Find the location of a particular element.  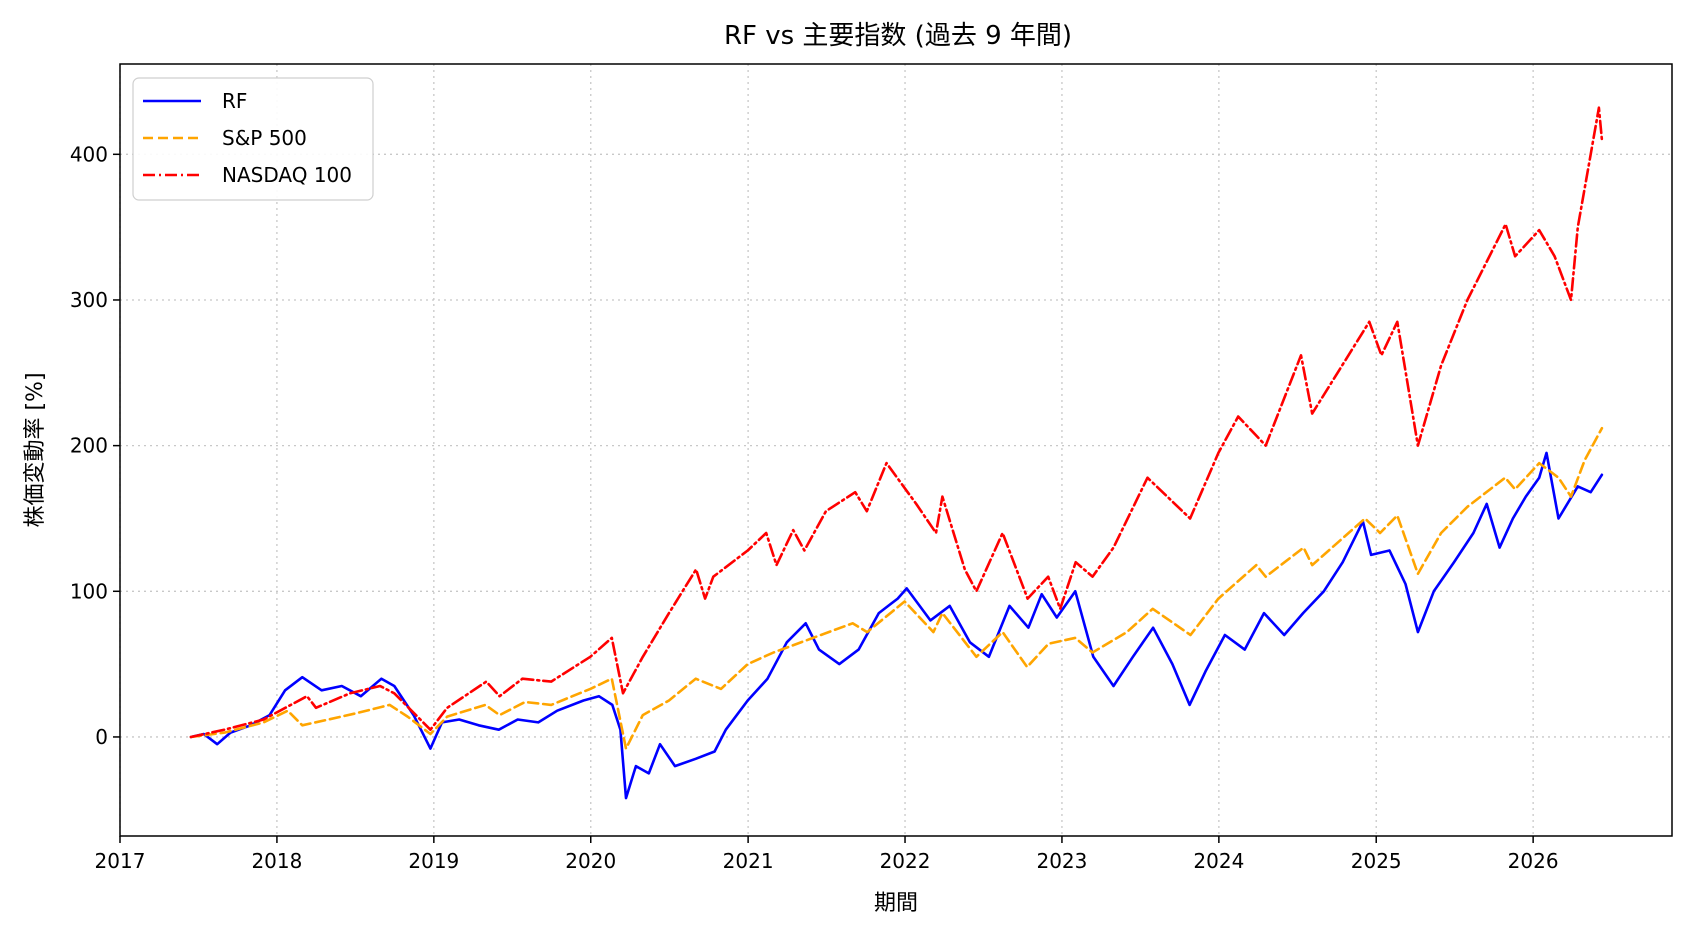

x-tick-label: 2025 is located at coordinates (1376, 861).